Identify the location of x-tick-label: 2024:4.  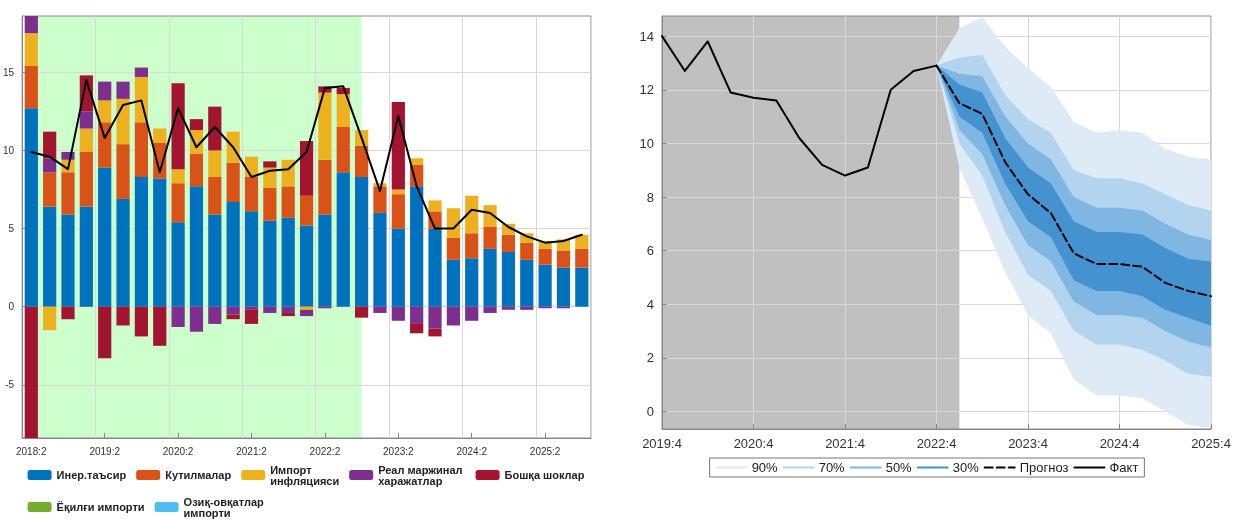
(1119, 443).